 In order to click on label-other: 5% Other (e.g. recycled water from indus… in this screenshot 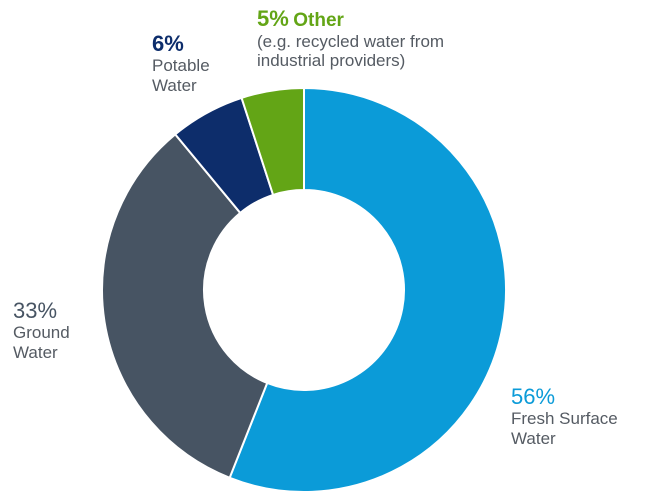, I will do `click(350, 38)`.